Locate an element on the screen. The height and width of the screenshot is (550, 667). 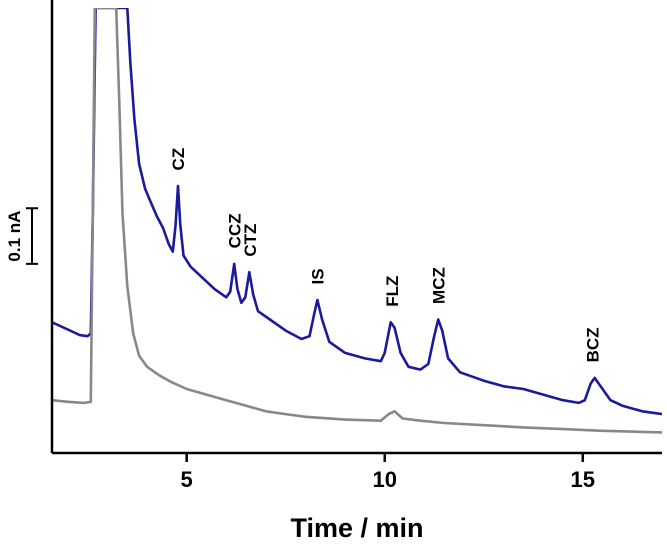
peak-label-flz: FLZ is located at coordinates (392, 291).